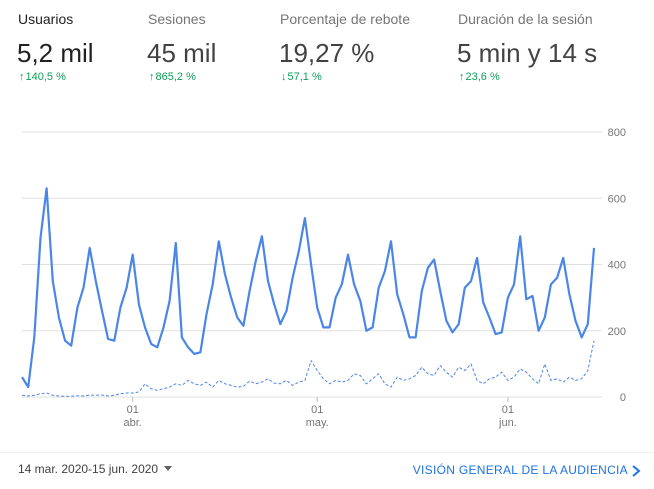  I want to click on metric-change-value: 57,1 %, so click(304, 77).